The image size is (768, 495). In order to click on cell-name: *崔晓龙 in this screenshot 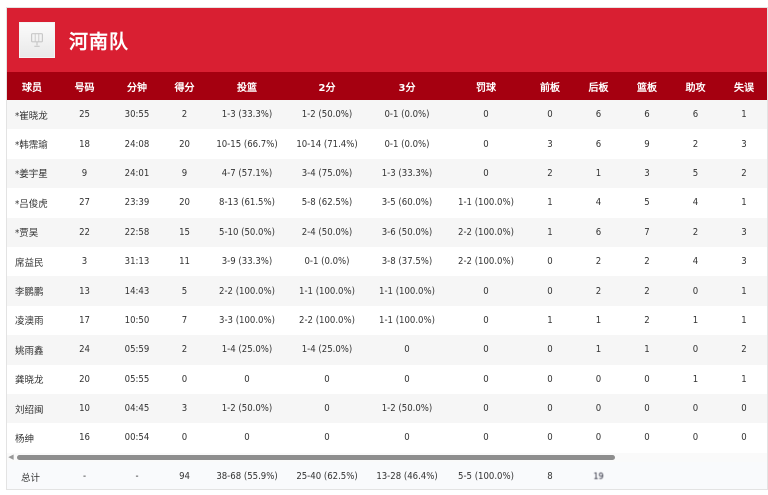, I will do `click(31, 116)`.